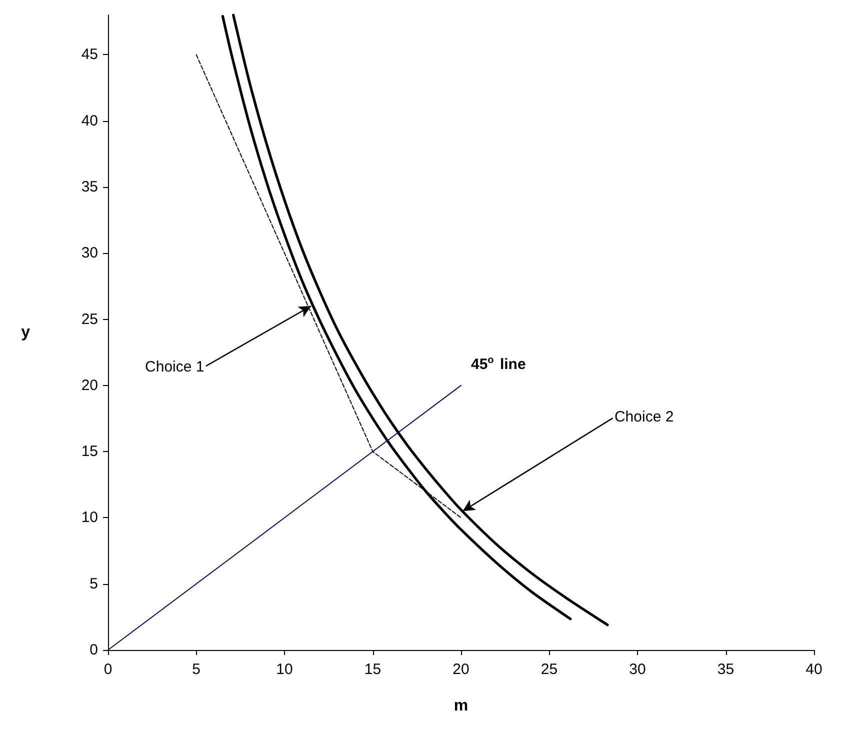  Describe the element at coordinates (196, 669) in the screenshot. I see `x-tick-label: 5` at that location.